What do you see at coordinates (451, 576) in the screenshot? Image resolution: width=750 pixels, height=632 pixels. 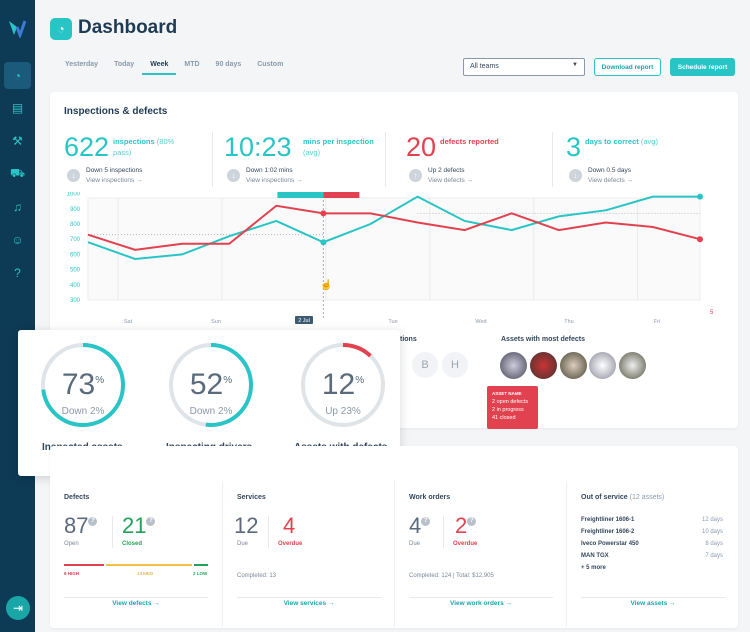 I see `work-orders-completed: Completed: 124 | Total: $12,905` at bounding box center [451, 576].